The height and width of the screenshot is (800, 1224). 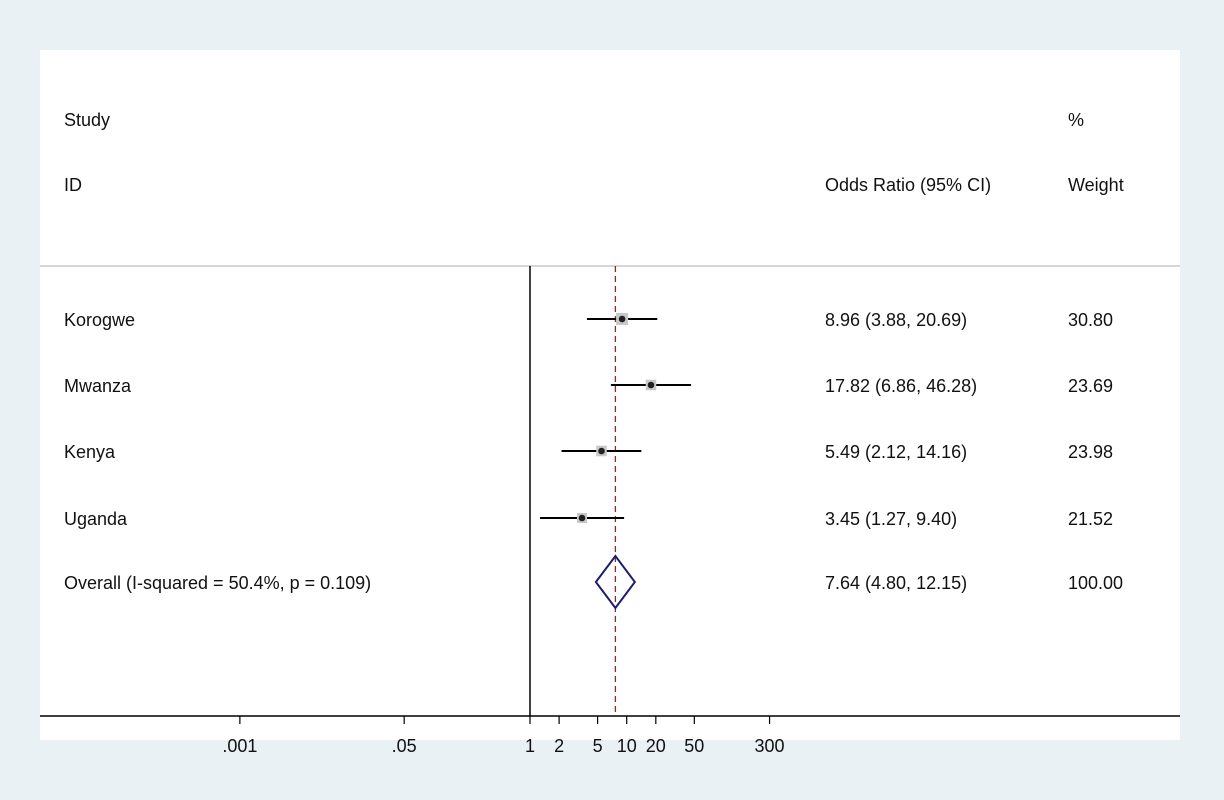 What do you see at coordinates (1090, 386) in the screenshot?
I see `weight-label: 23.69` at bounding box center [1090, 386].